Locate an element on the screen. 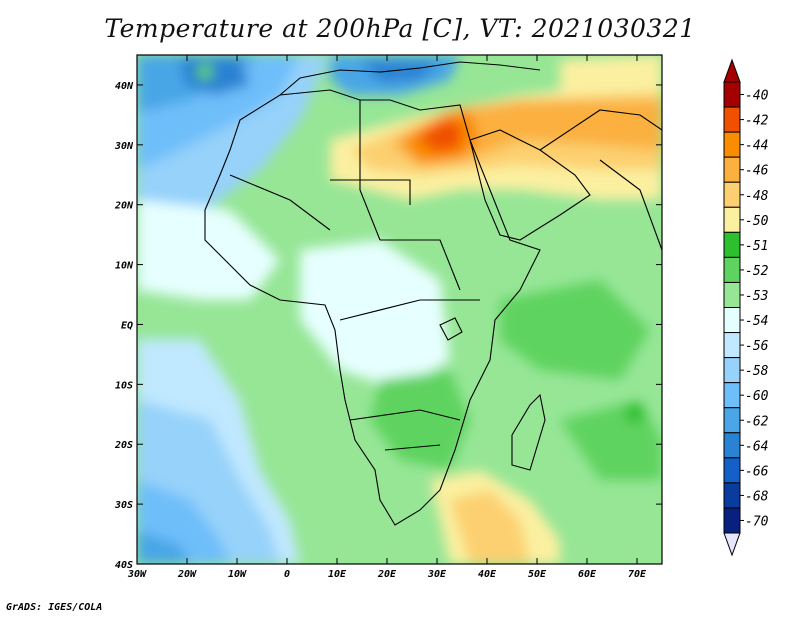 This screenshot has width=800, height=618. footer-credit: GrADS: IGES/COLA is located at coordinates (54, 607).